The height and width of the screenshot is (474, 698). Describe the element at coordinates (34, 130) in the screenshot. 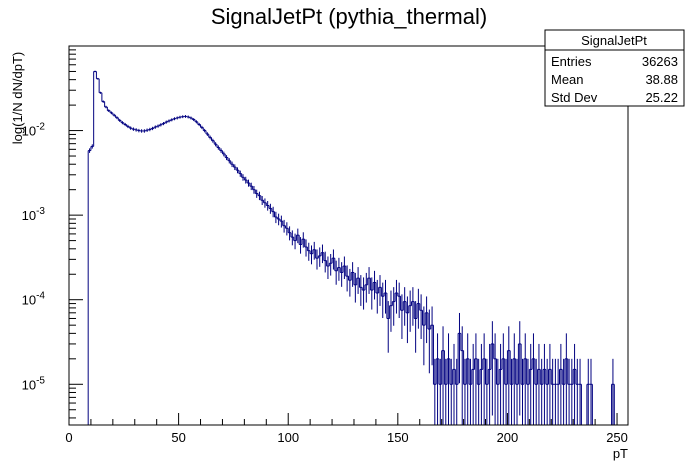

I see `y-tick-label: 10⁻²` at that location.